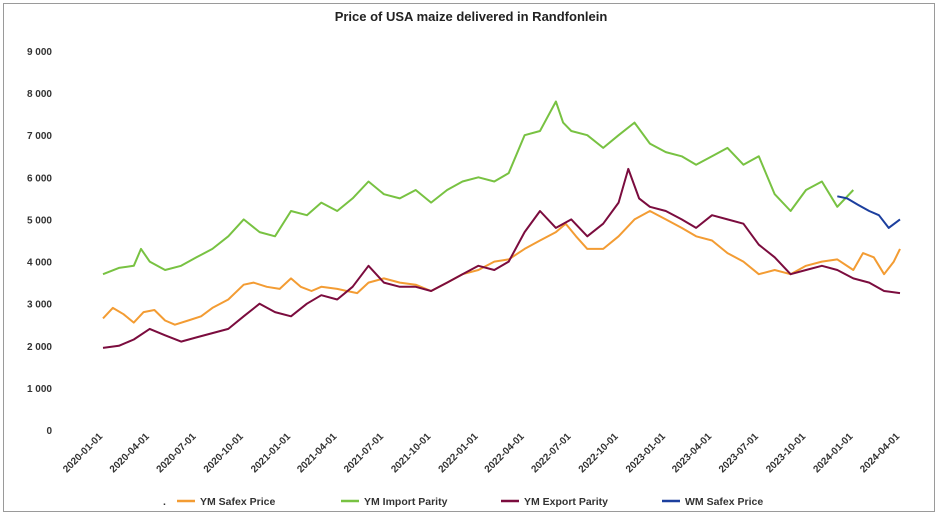 The height and width of the screenshot is (517, 940). What do you see at coordinates (786, 453) in the screenshot?
I see `x-tick-label: 2023-10-01` at bounding box center [786, 453].